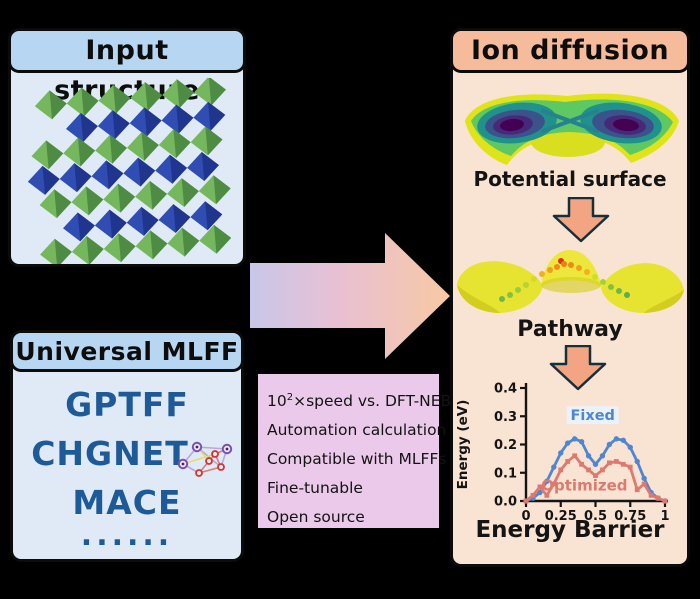  Describe the element at coordinates (505, 417) in the screenshot. I see `y-tick-label: 0.3` at that location.